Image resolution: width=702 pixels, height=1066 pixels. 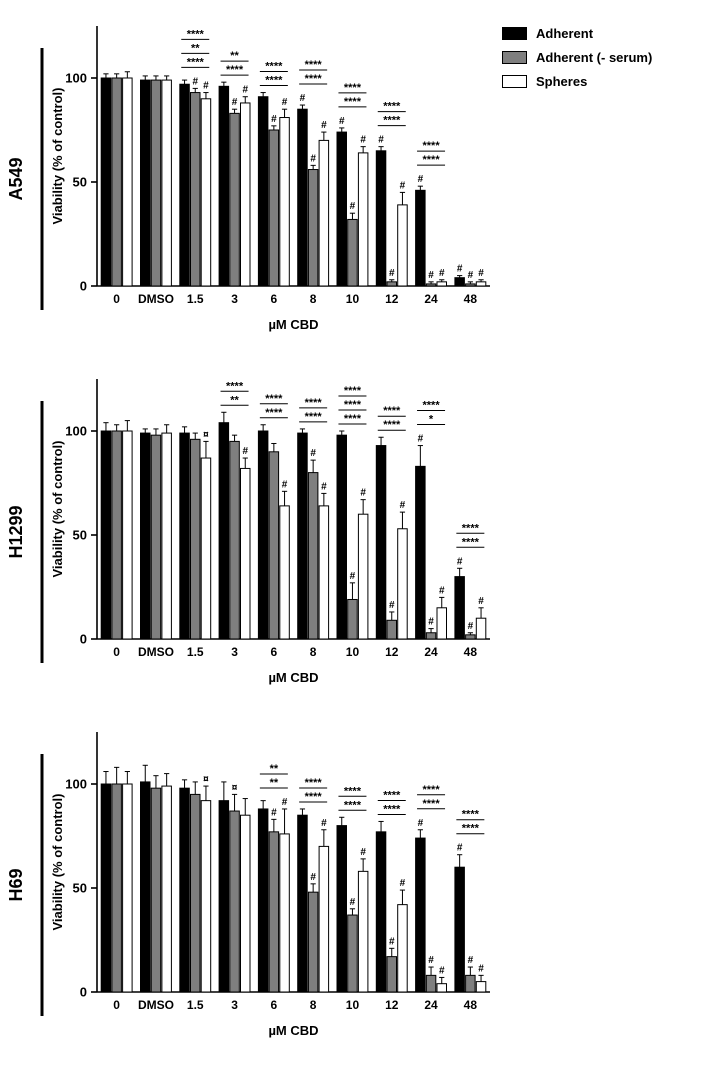 I want to click on legend-swatch-adherent, so click(x=514, y=33).